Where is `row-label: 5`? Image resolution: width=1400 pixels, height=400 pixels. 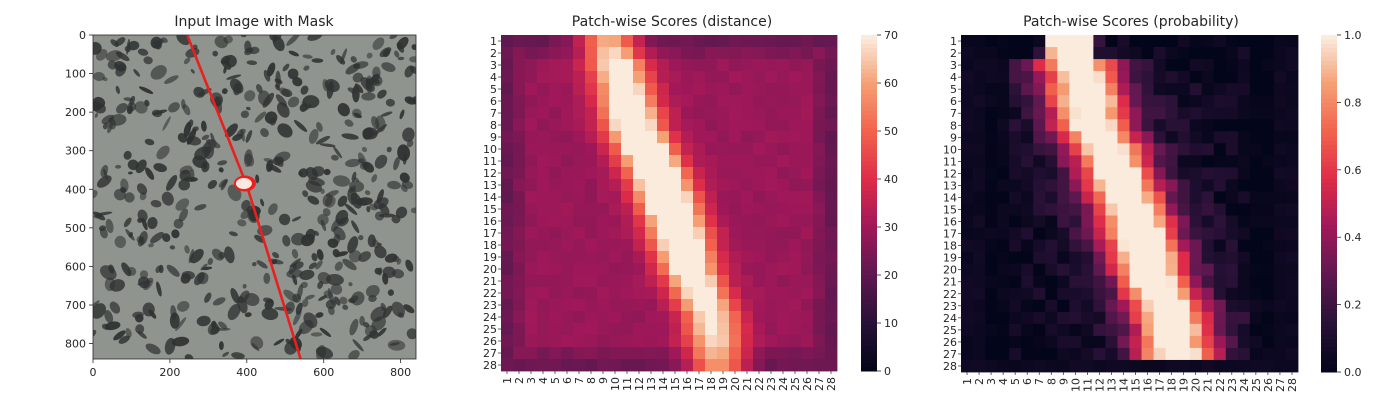 row-label: 5 is located at coordinates (493, 89).